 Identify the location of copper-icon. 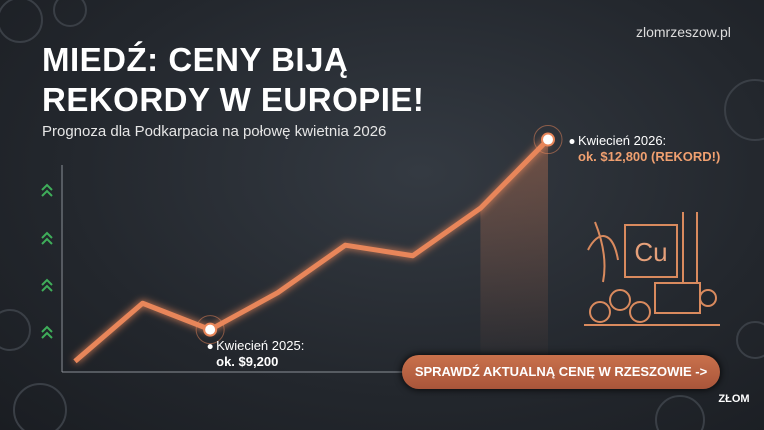
(652, 269).